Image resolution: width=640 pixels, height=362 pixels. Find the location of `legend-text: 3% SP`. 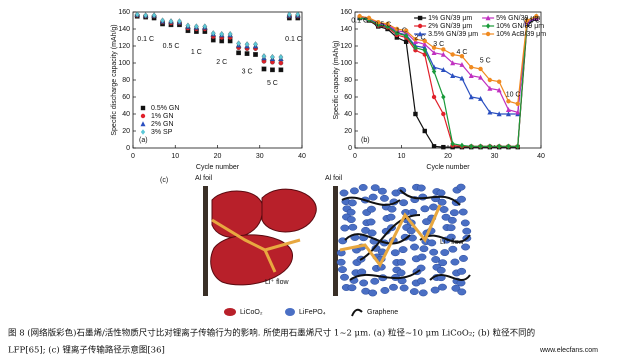

legend-text: 3% SP is located at coordinates (162, 132).